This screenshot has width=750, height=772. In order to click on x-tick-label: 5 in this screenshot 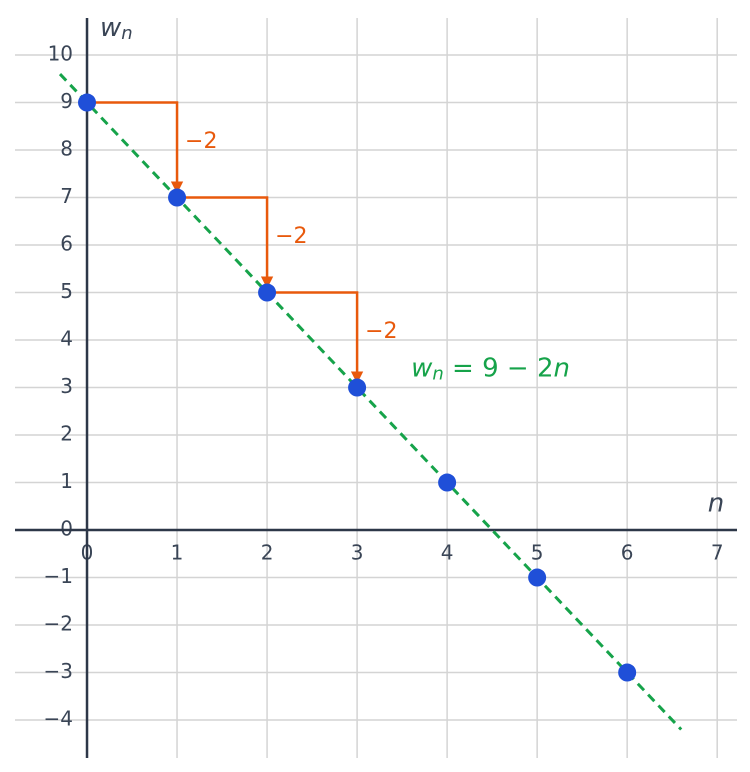, I will do `click(537, 553)`.